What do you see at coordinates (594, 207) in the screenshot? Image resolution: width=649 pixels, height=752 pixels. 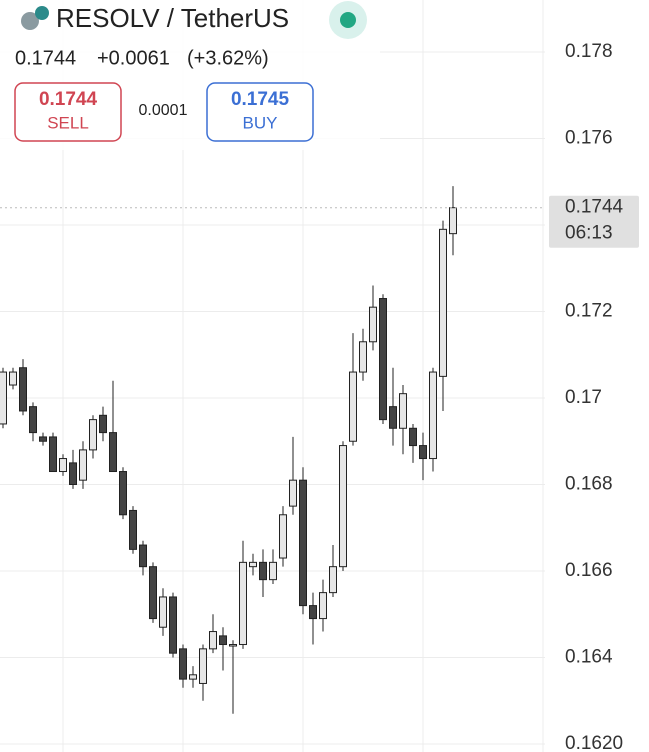 I see `last-price-label: 0.1744` at bounding box center [594, 207].